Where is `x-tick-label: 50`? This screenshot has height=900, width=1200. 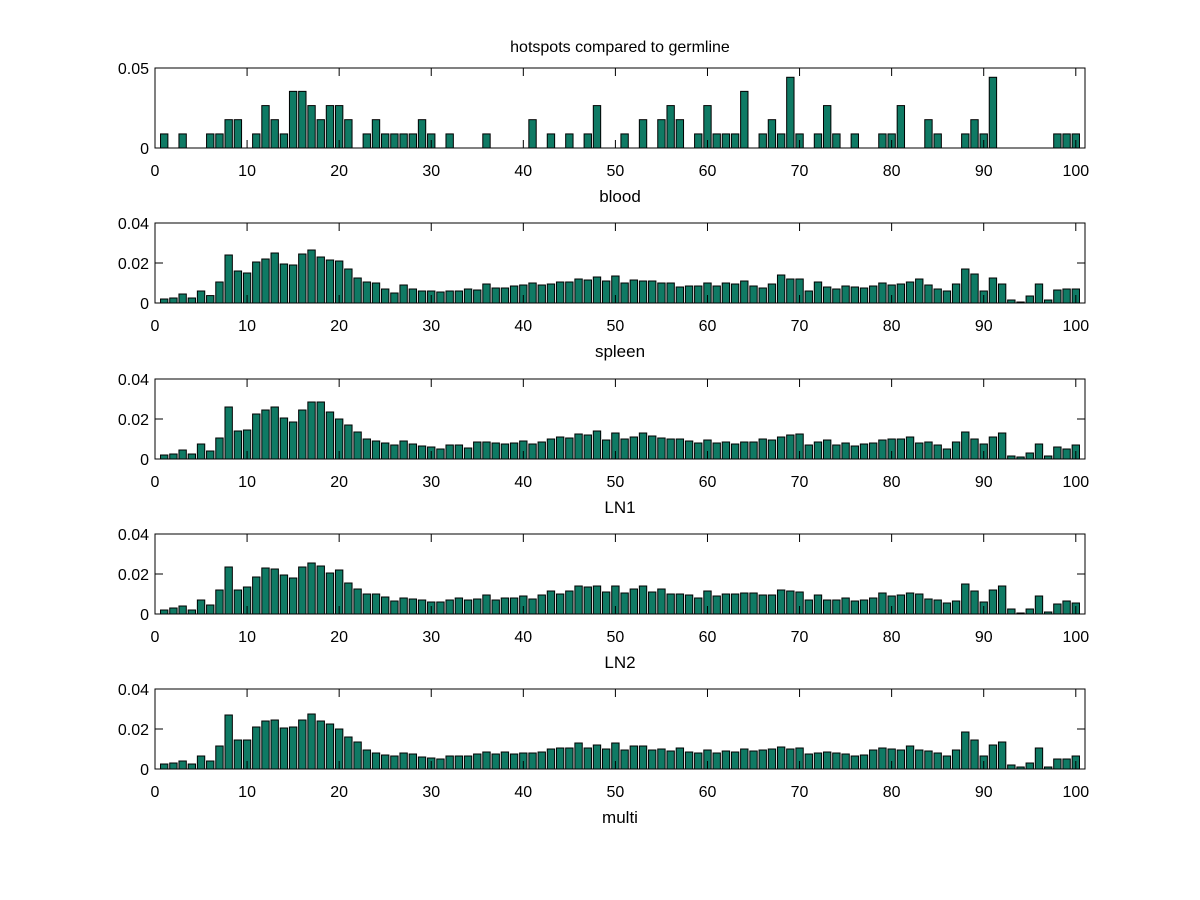
x-tick-label: 50 is located at coordinates (615, 171).